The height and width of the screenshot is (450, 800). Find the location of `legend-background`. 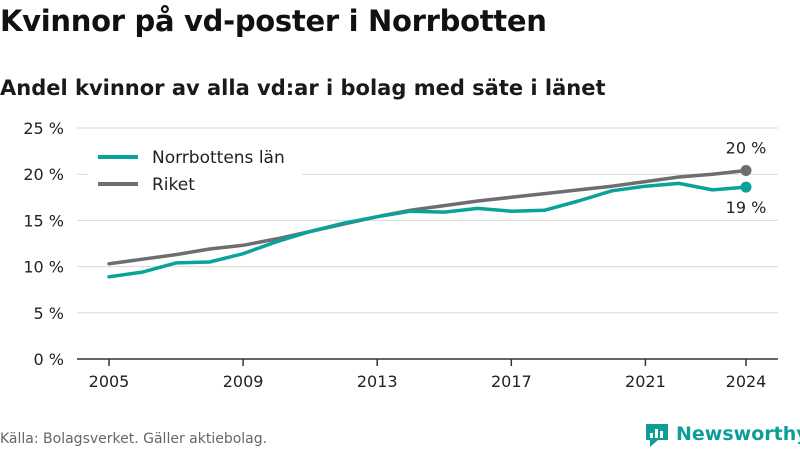

legend-background is located at coordinates (195, 171).